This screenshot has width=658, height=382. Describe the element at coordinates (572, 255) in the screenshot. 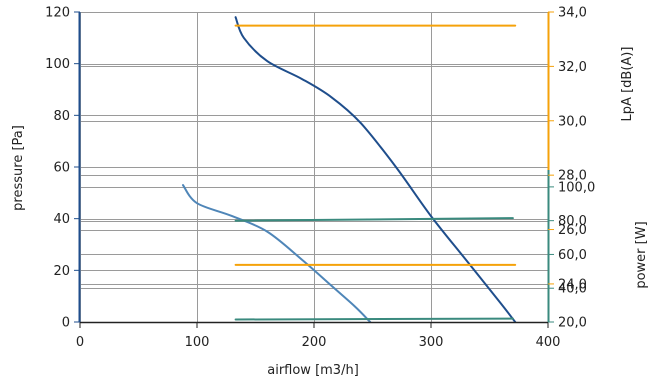

I see `y-power-tick-label: 60,0` at that location.